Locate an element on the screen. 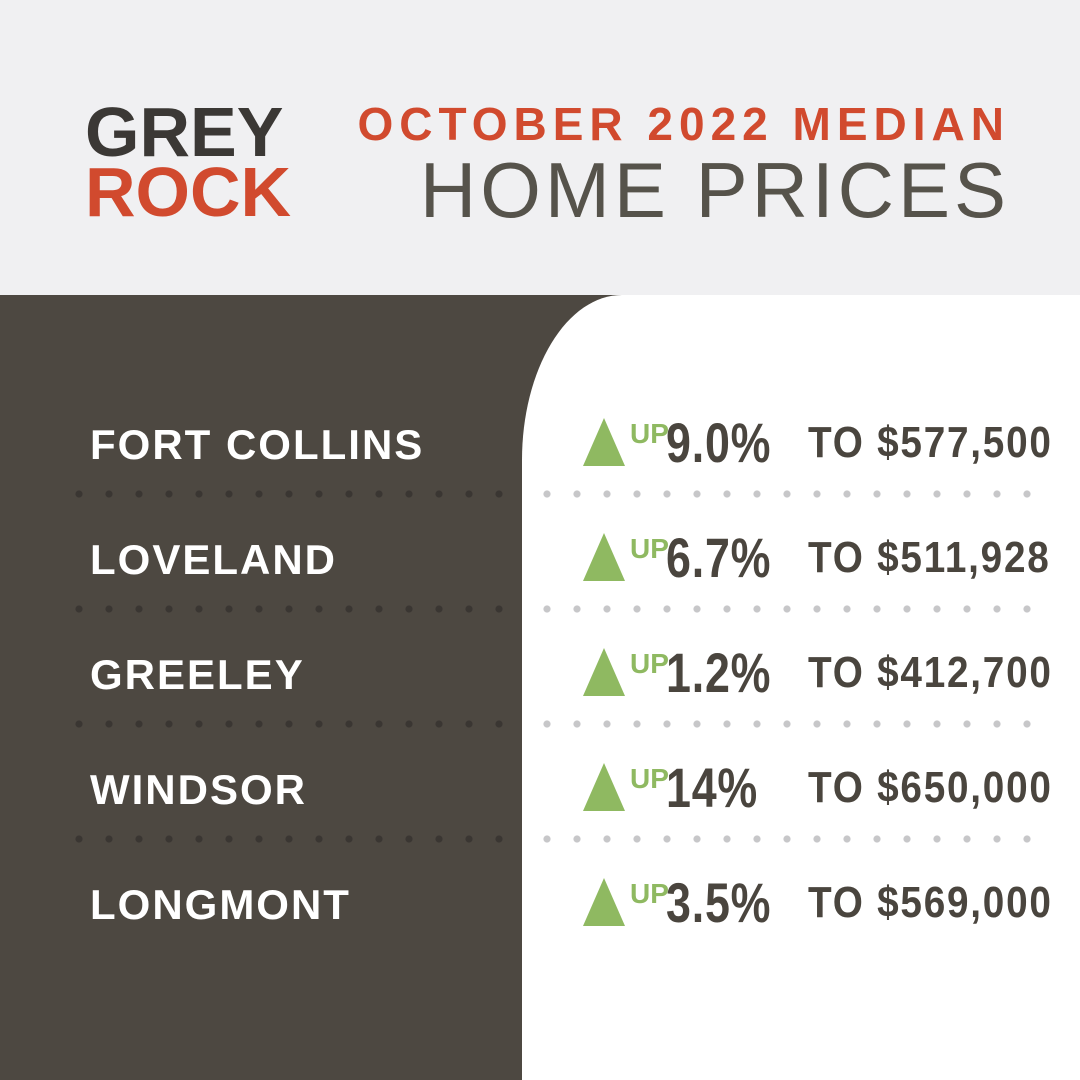  price-value: TO $412,700 is located at coordinates (930, 672).